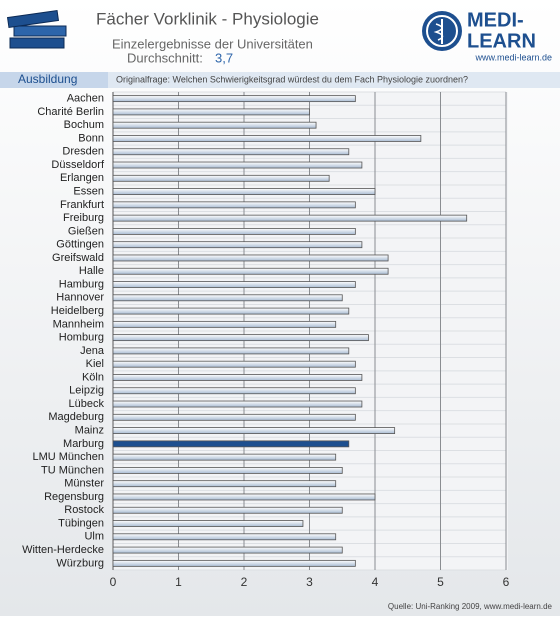 Image resolution: width=560 pixels, height=621 pixels. Describe the element at coordinates (91, 138) in the screenshot. I see `y-tick-label: Bonn` at that location.